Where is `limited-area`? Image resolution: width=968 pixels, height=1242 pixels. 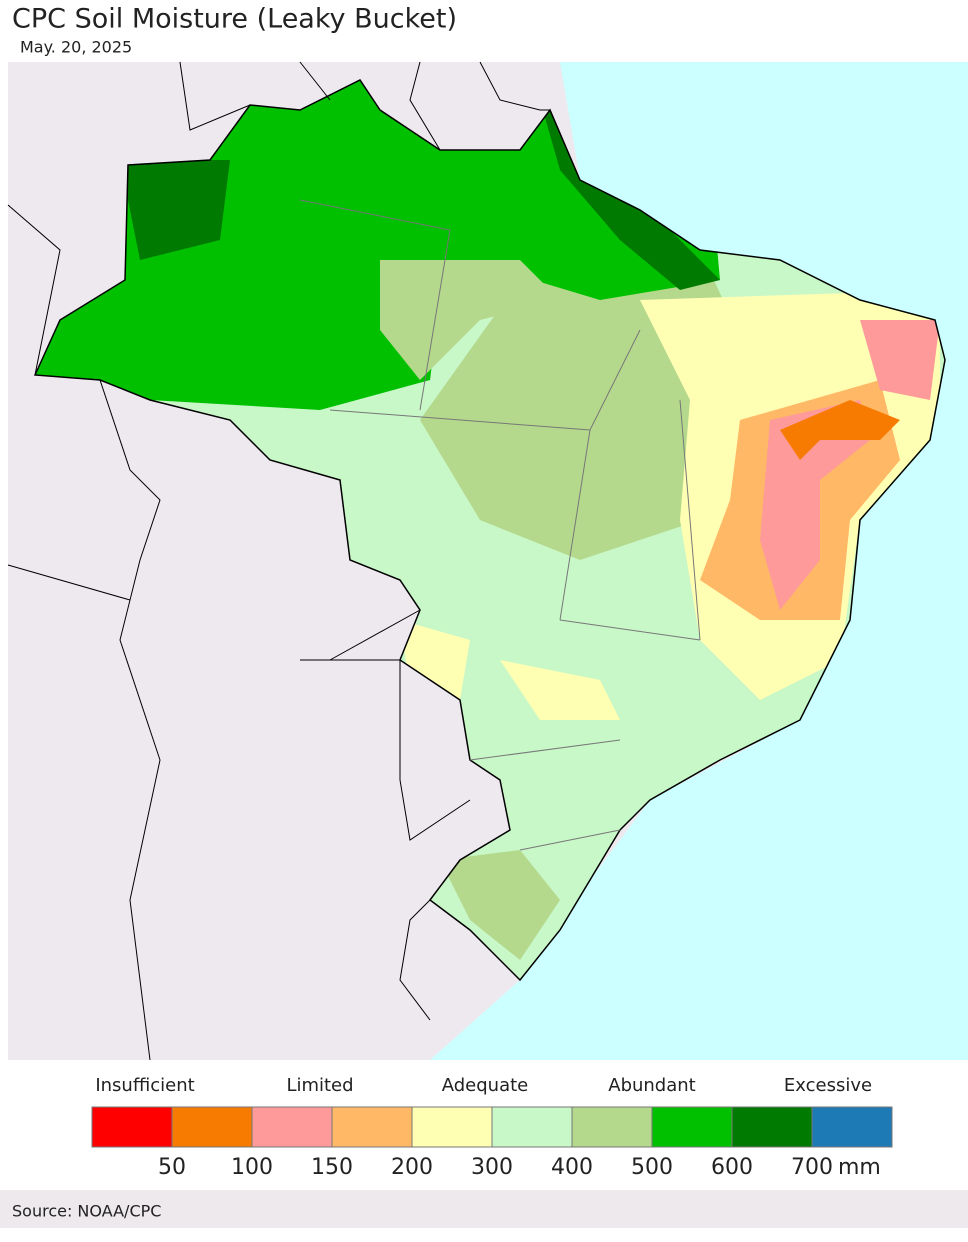 limited-area is located at coordinates (850, 465).